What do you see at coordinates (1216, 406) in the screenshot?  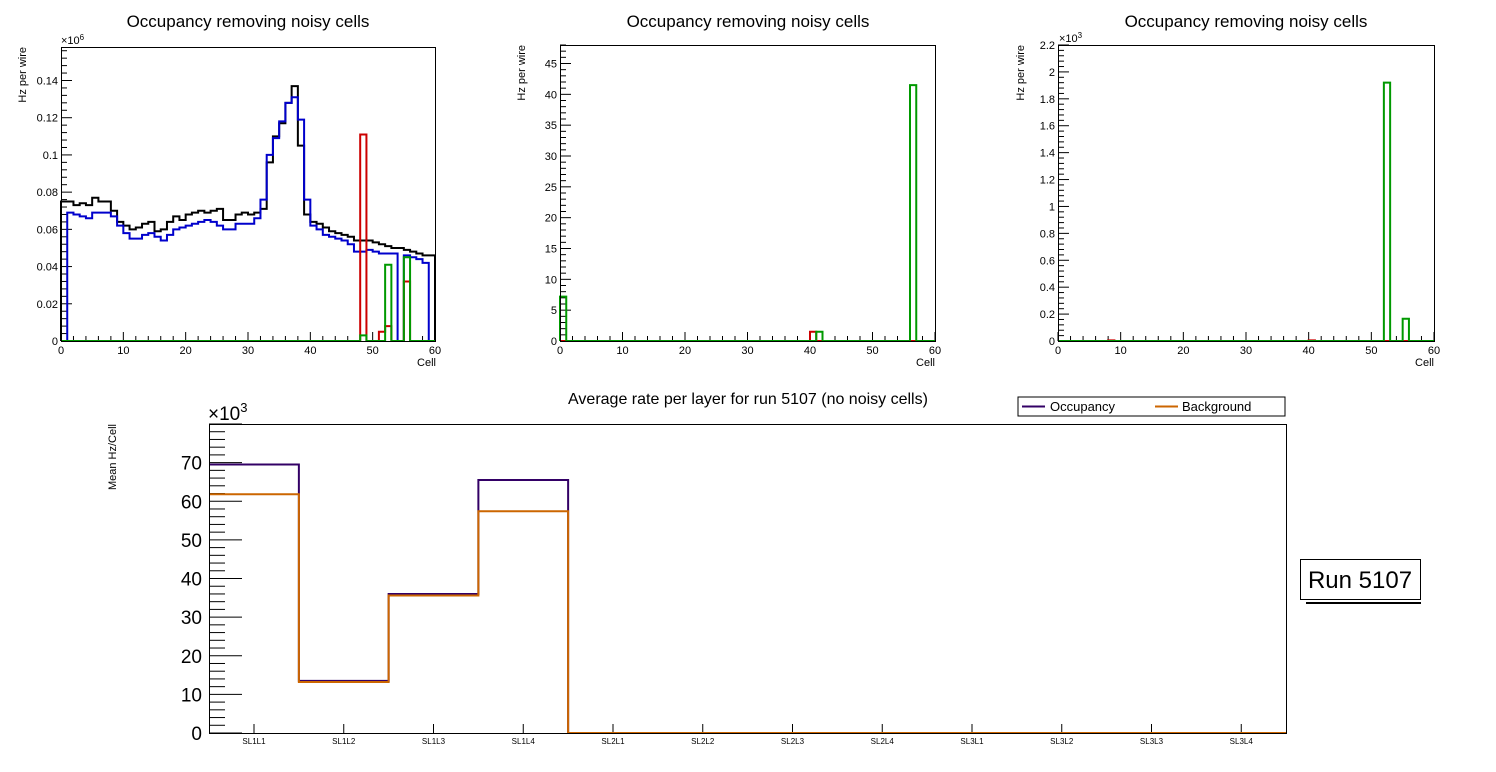 I see `legend-label-background: Background` at bounding box center [1216, 406].